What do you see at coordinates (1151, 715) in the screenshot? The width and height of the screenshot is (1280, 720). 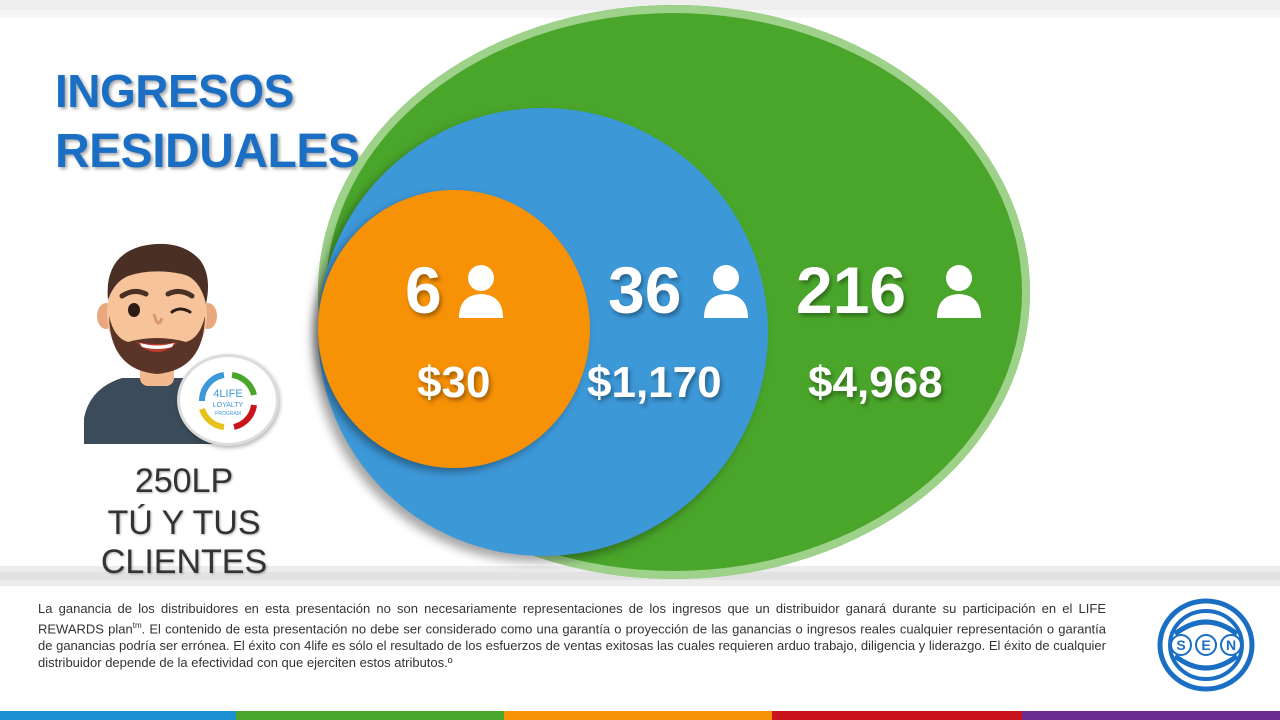 I see `color-stripe-purple` at bounding box center [1151, 715].